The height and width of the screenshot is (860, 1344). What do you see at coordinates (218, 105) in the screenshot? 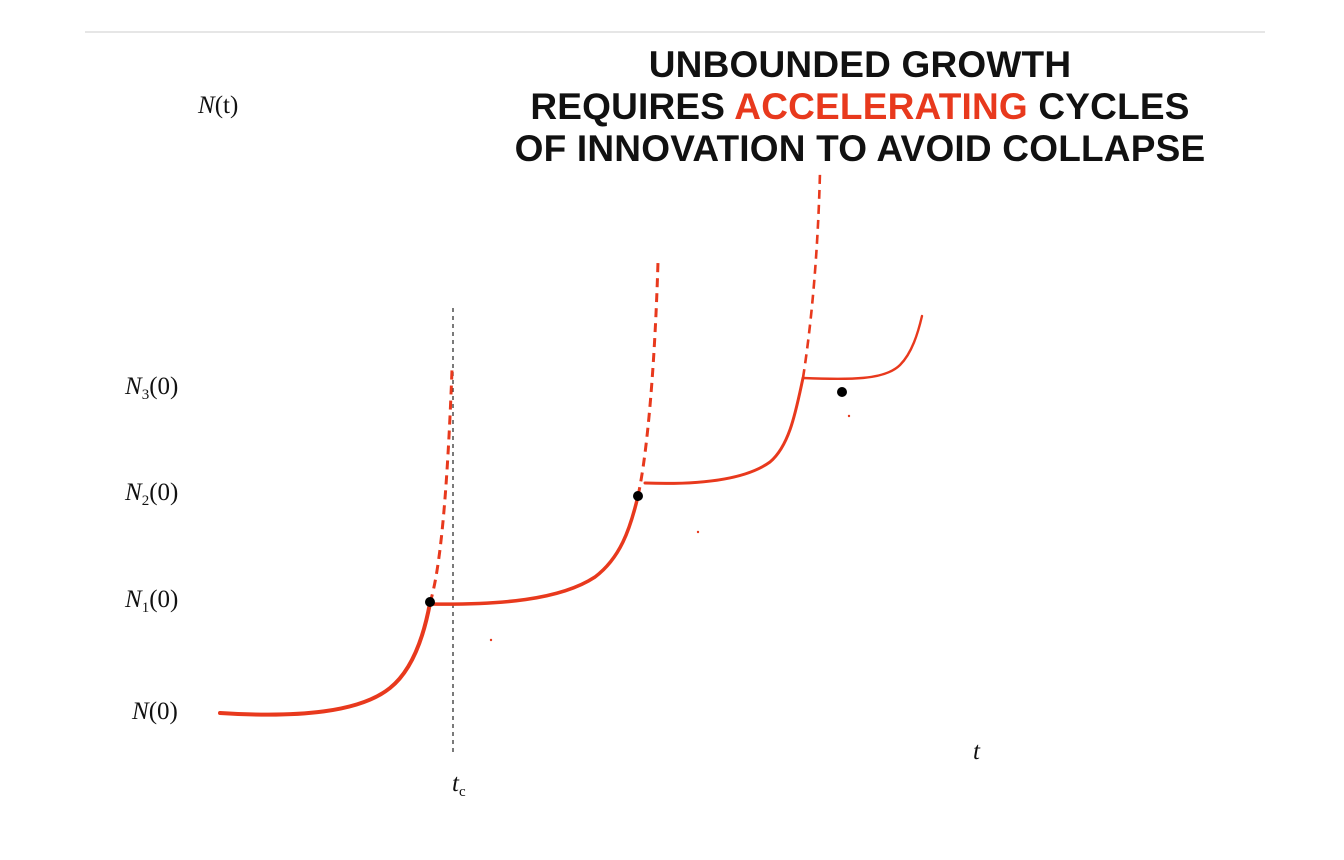
I see `y-axis-label: N(t)` at bounding box center [218, 105].